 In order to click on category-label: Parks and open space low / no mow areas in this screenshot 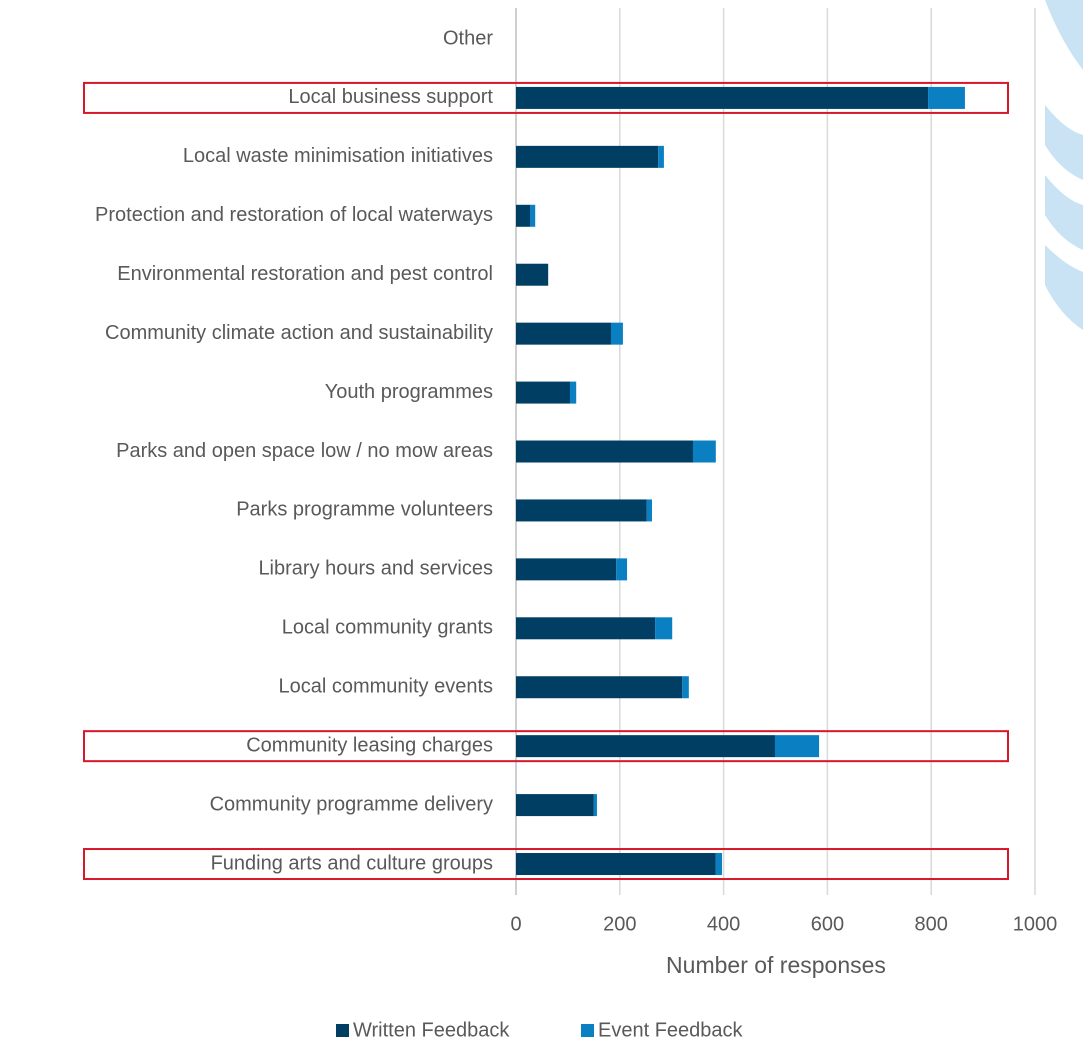, I will do `click(304, 451)`.